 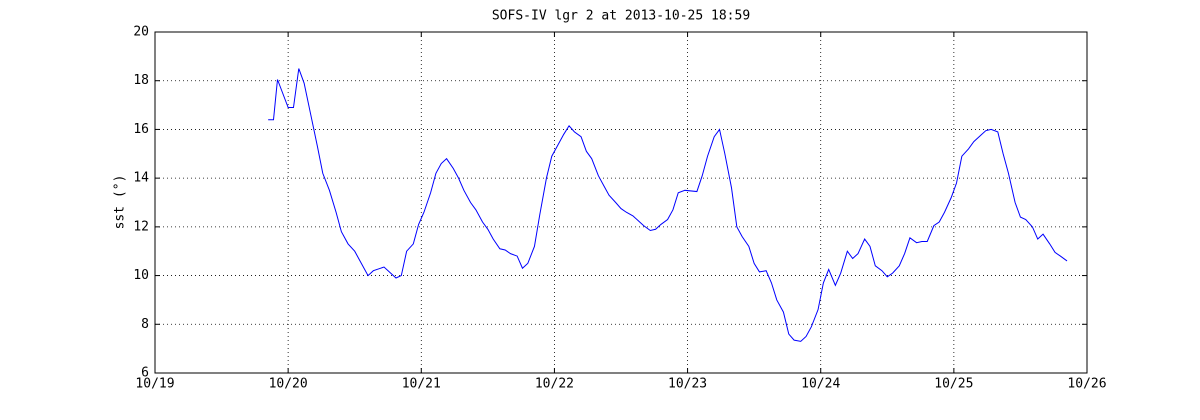 What do you see at coordinates (554, 384) in the screenshot?
I see `x-tick-label: 10/22` at bounding box center [554, 384].